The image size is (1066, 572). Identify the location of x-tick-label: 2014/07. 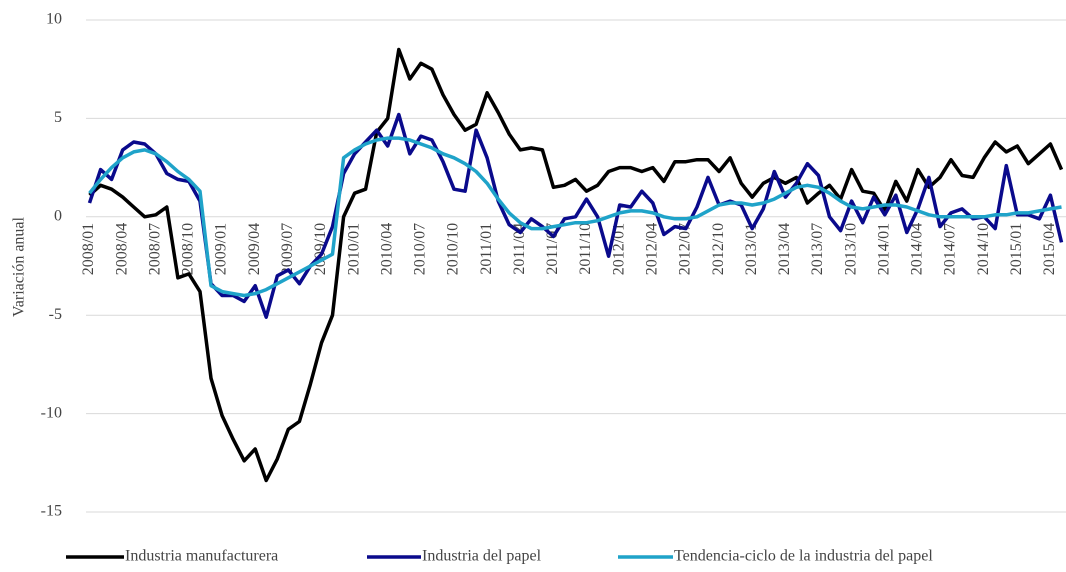
(950, 249).